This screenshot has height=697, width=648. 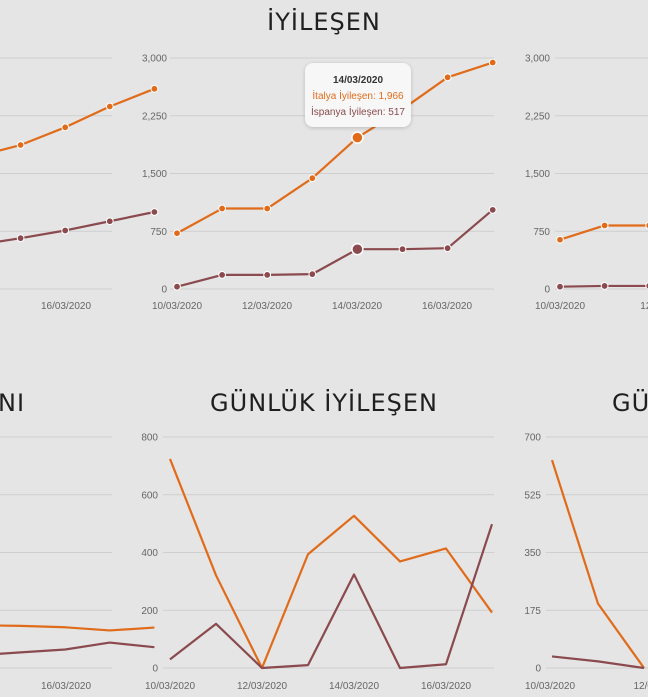 I want to click on x-tick-label: 12/03, so click(x=640, y=686).